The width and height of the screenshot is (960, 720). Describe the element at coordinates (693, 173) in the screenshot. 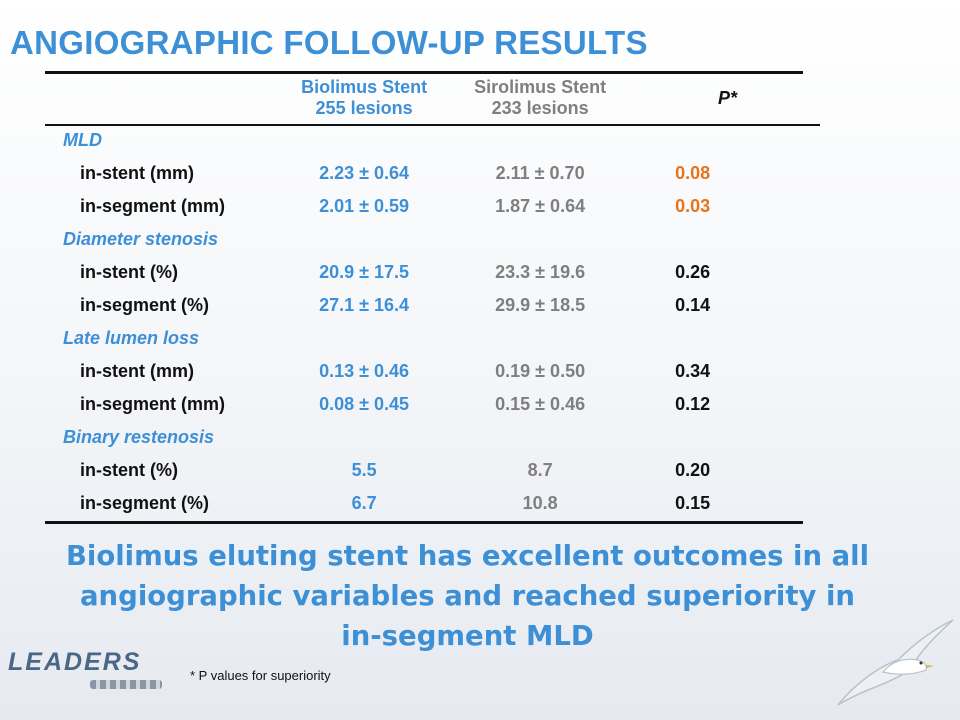

I see `p-value: 0.08` at that location.